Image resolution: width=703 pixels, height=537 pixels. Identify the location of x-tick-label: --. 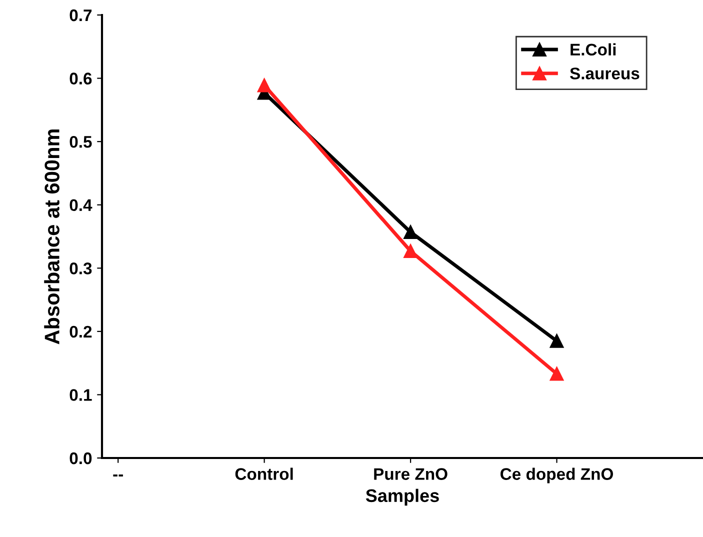
(118, 475).